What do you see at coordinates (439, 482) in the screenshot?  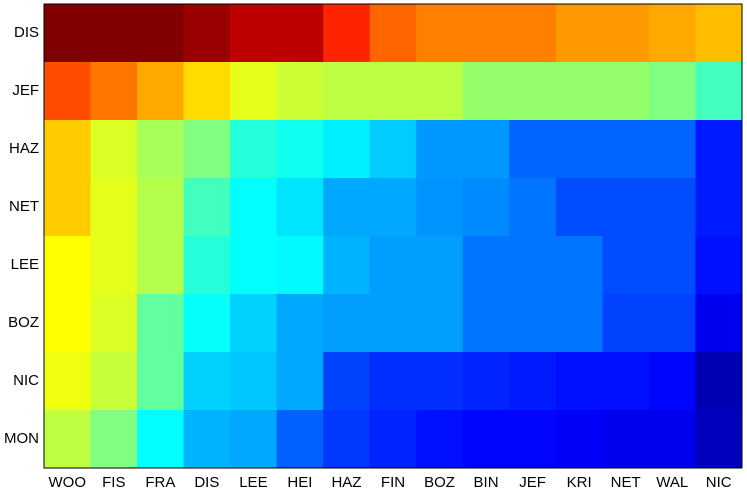 I see `x-tick-label: BOZ` at bounding box center [439, 482].